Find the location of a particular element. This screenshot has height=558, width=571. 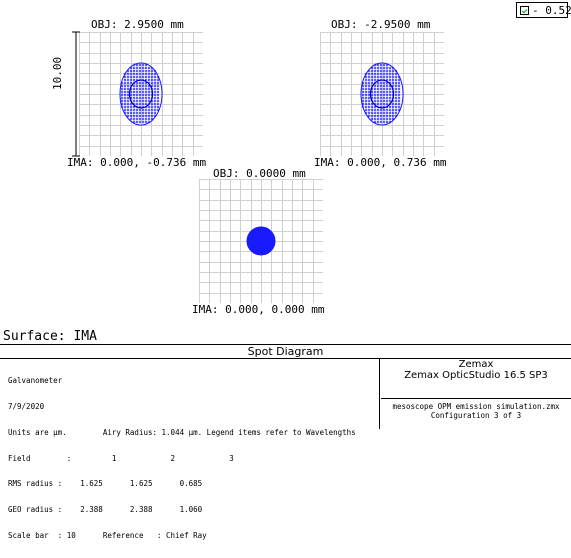

surface-label: Surface: IMA is located at coordinates (50, 336).